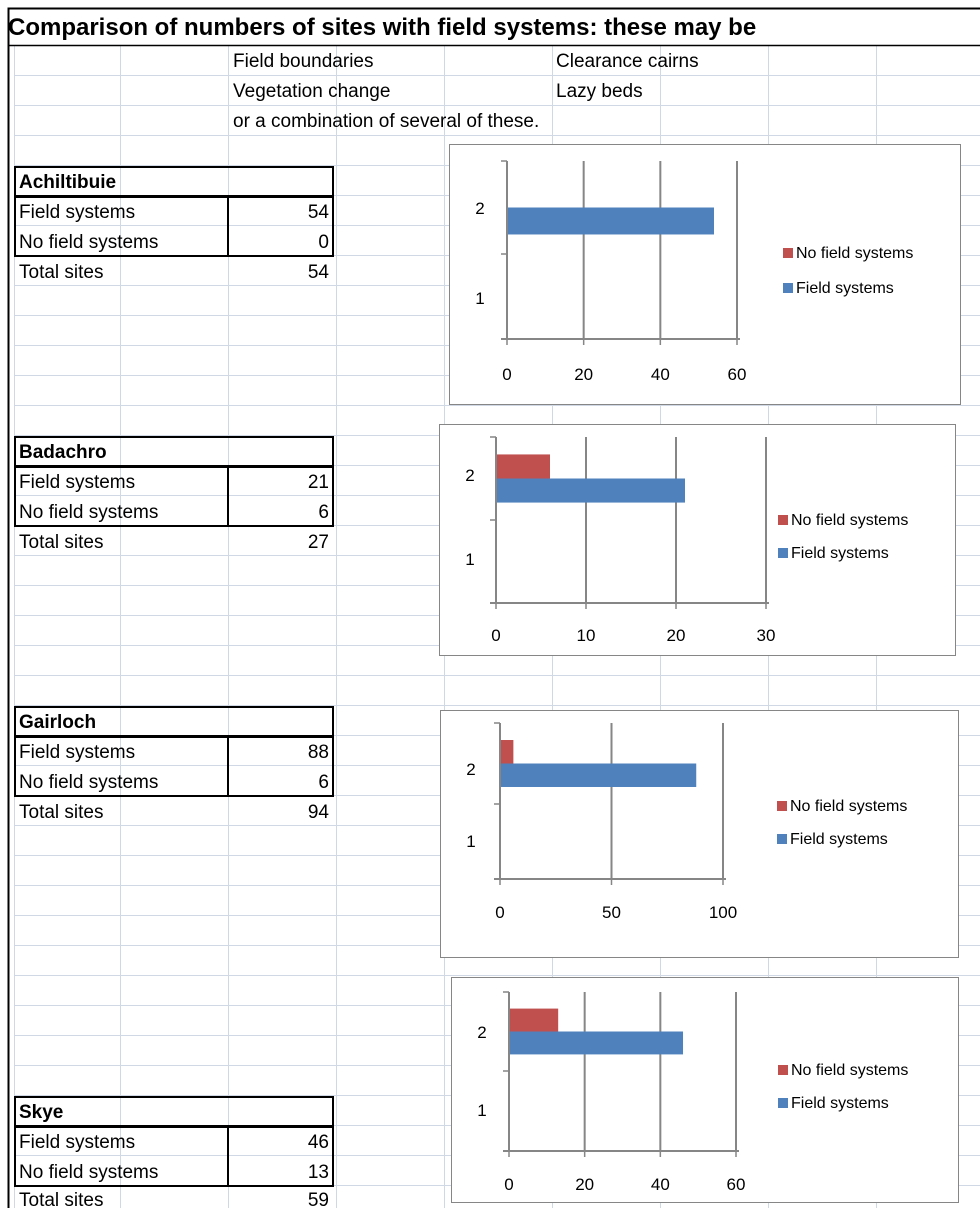 The image size is (980, 1214). What do you see at coordinates (386, 122) in the screenshot?
I see `type-combination-note: or a combination of several of these.` at bounding box center [386, 122].